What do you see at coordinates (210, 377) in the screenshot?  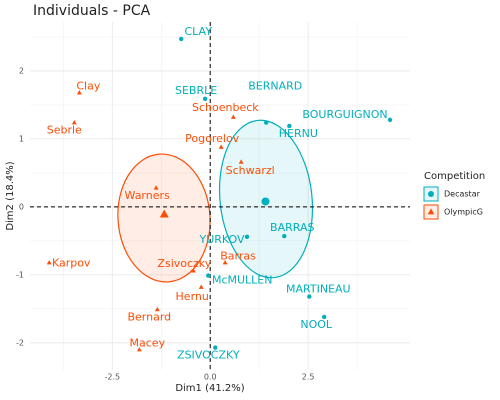 I see `x-tick-label: 0.0` at bounding box center [210, 377].